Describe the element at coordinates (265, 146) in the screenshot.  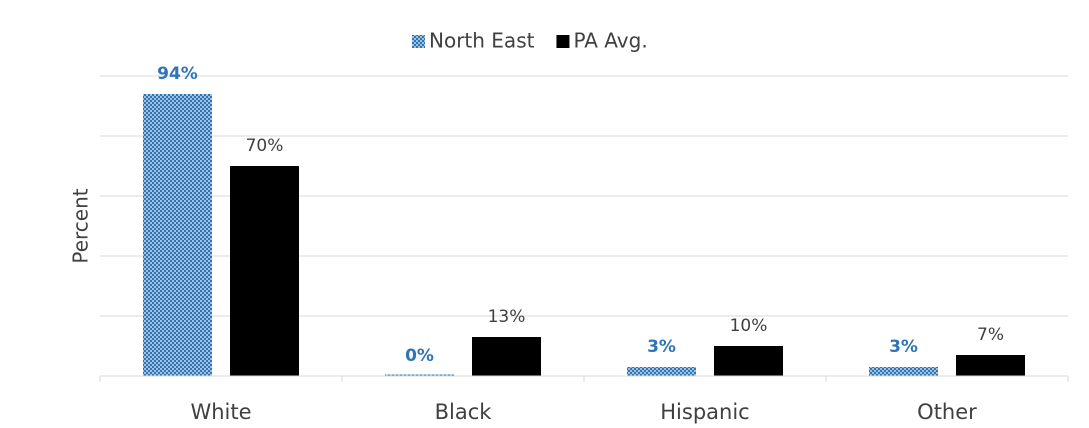
I see `data-label: 70%` at that location.